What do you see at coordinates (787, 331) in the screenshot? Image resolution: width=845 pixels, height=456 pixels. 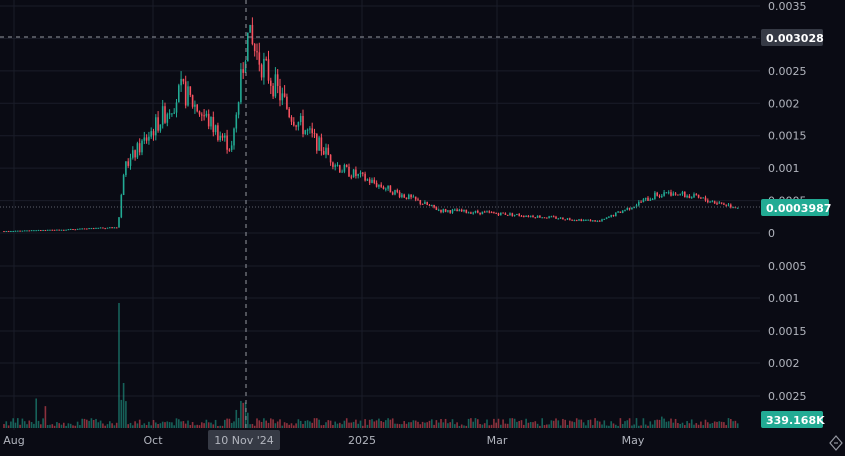 I see `price-axis-lower: 0.0005 0.001 0.0015 0.002 0.0025` at bounding box center [787, 331].